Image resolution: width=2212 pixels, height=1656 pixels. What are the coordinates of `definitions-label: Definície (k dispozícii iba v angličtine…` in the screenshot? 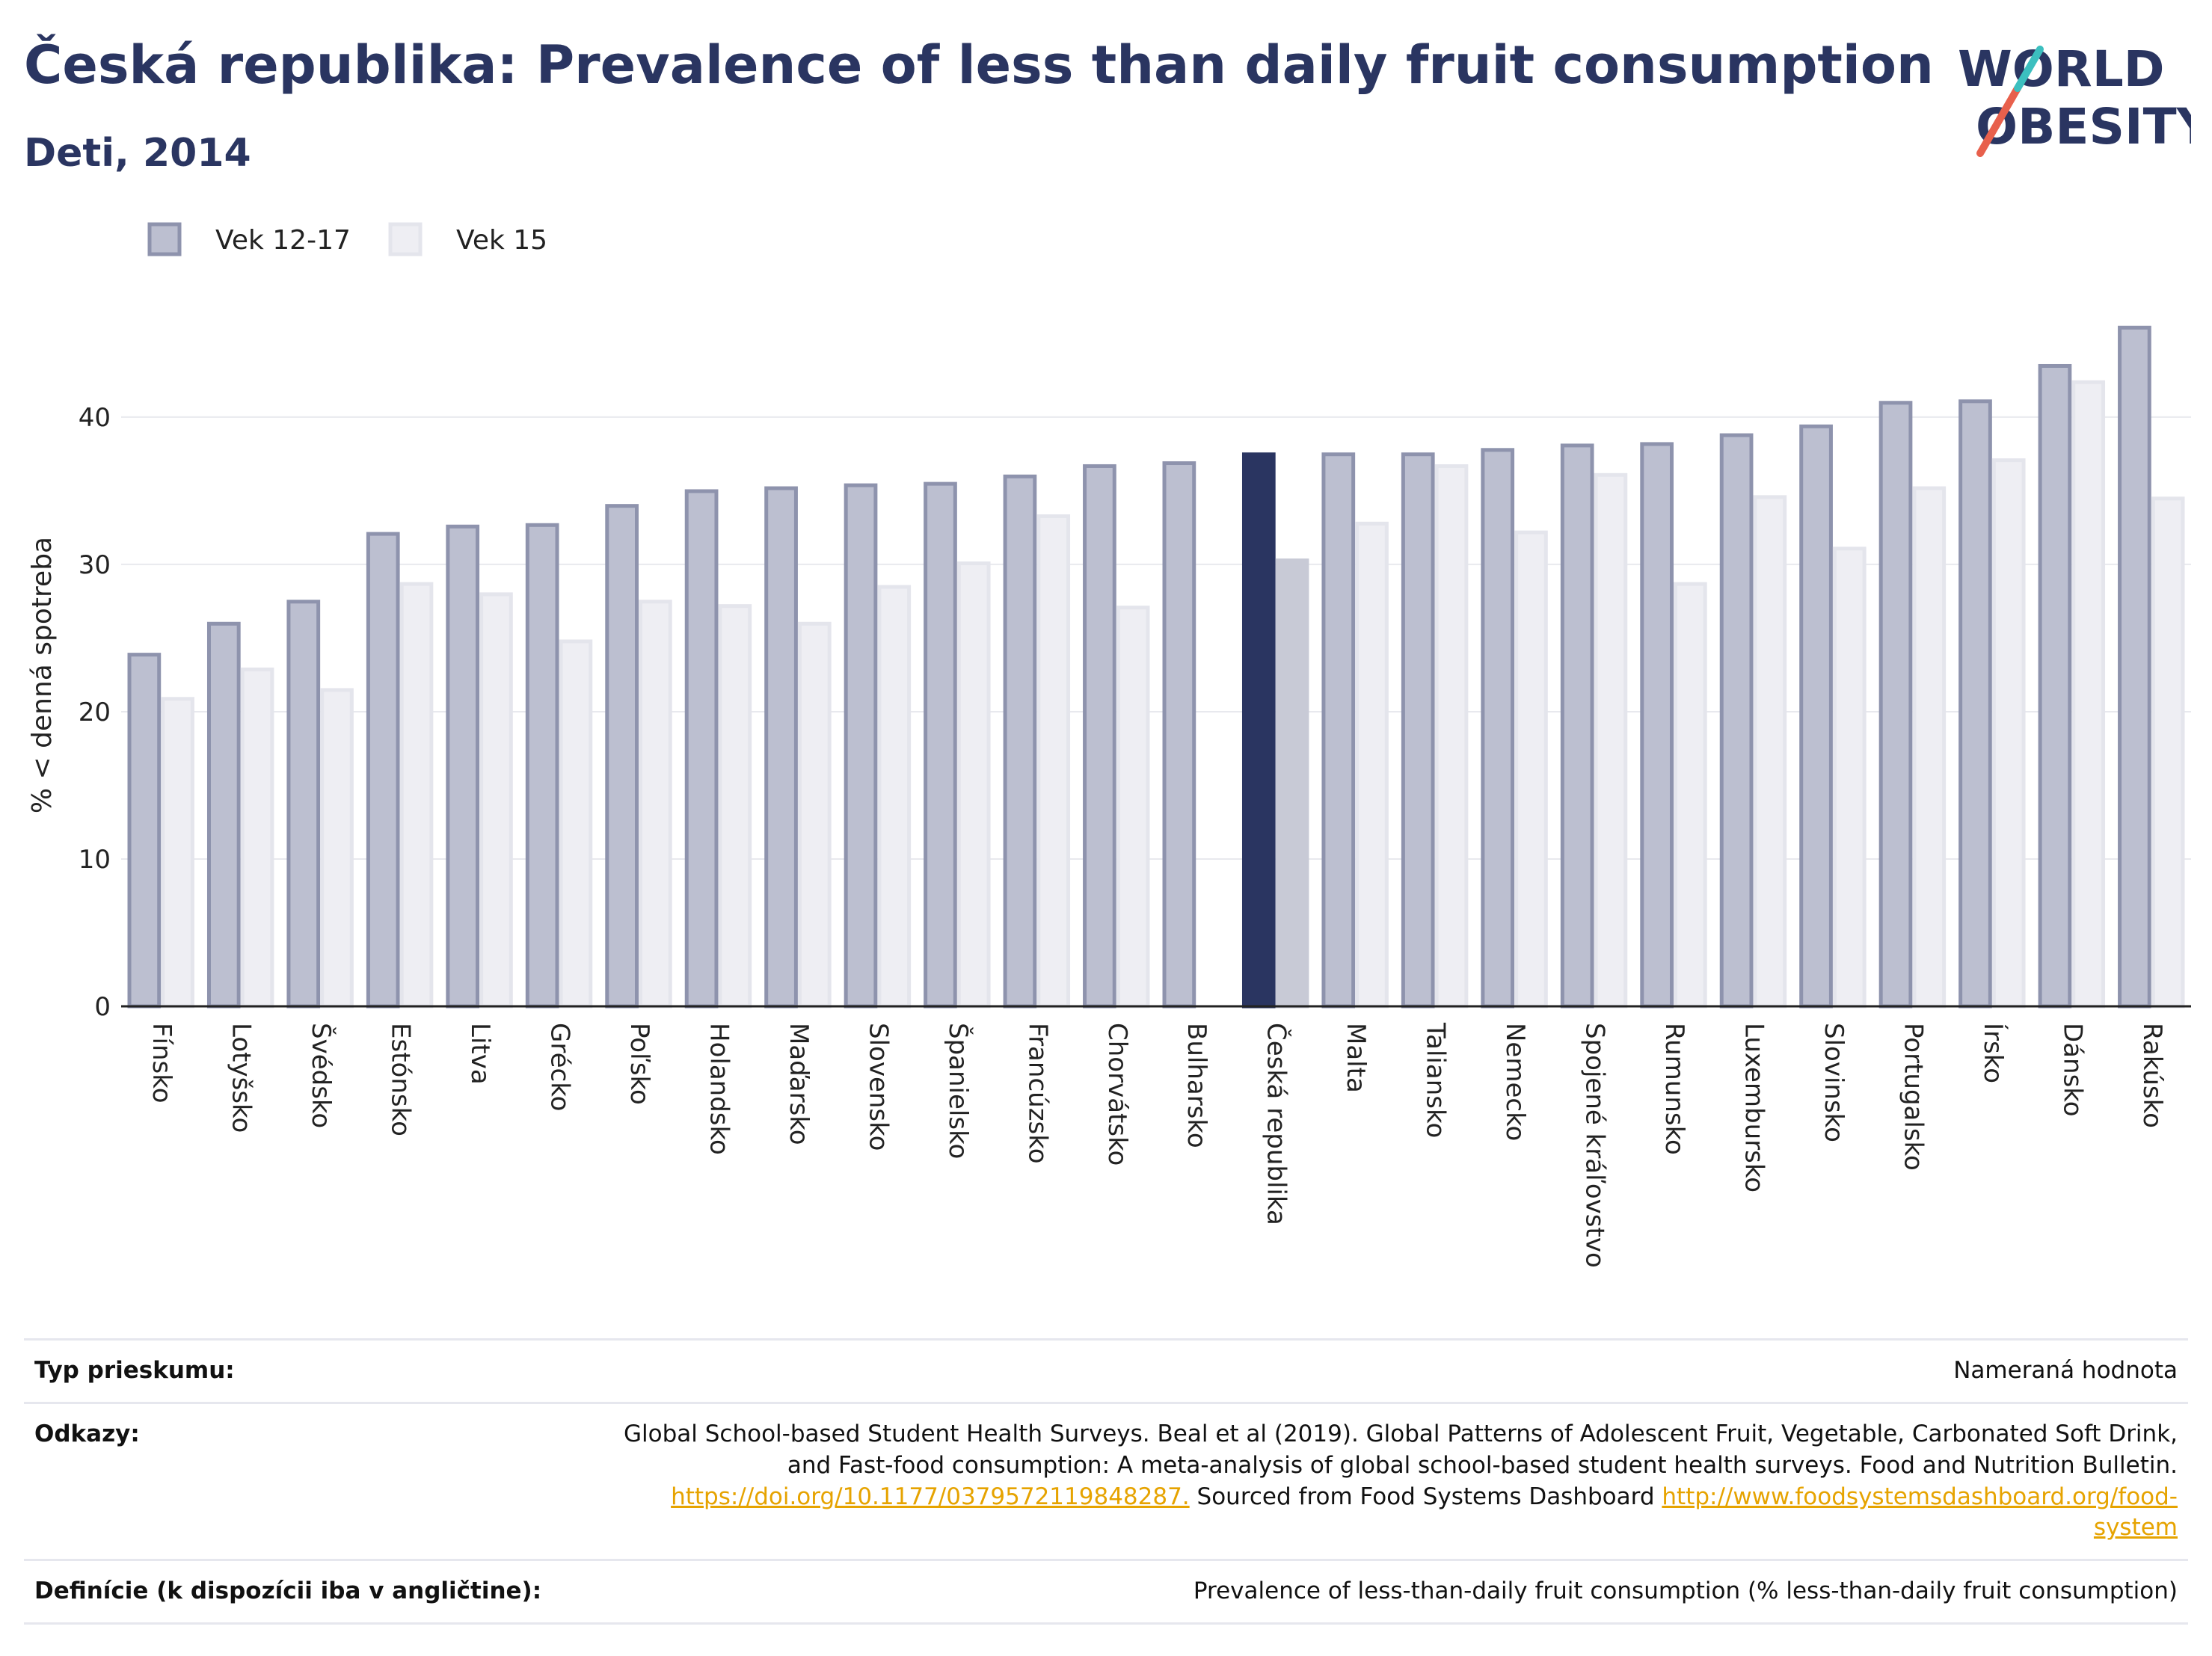 It's located at (318, 1592).